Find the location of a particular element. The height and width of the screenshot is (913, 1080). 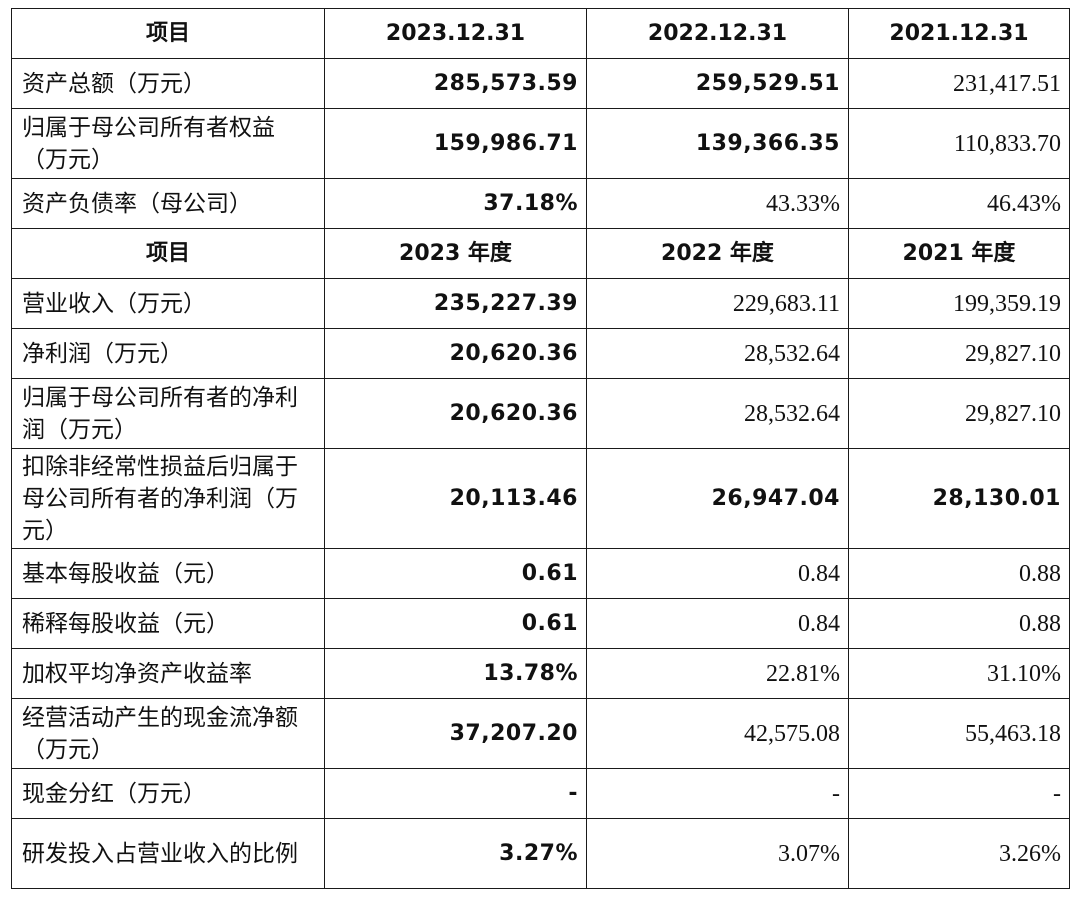

table-row: 加权平均净资产收益率 13.78% 22.81% 31.10% is located at coordinates (540, 673).